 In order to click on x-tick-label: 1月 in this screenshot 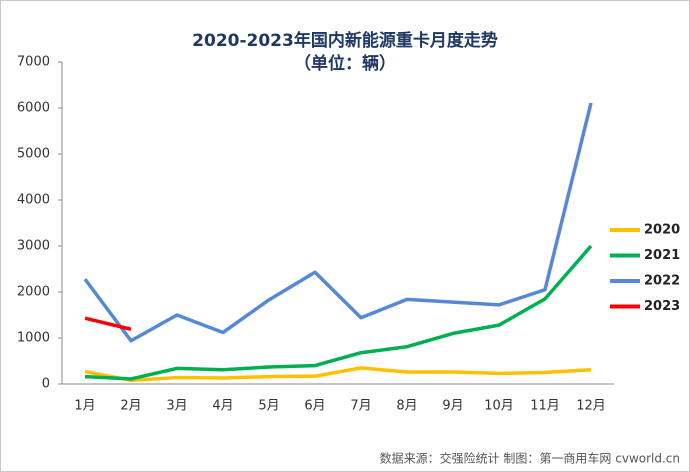, I will do `click(84, 406)`.